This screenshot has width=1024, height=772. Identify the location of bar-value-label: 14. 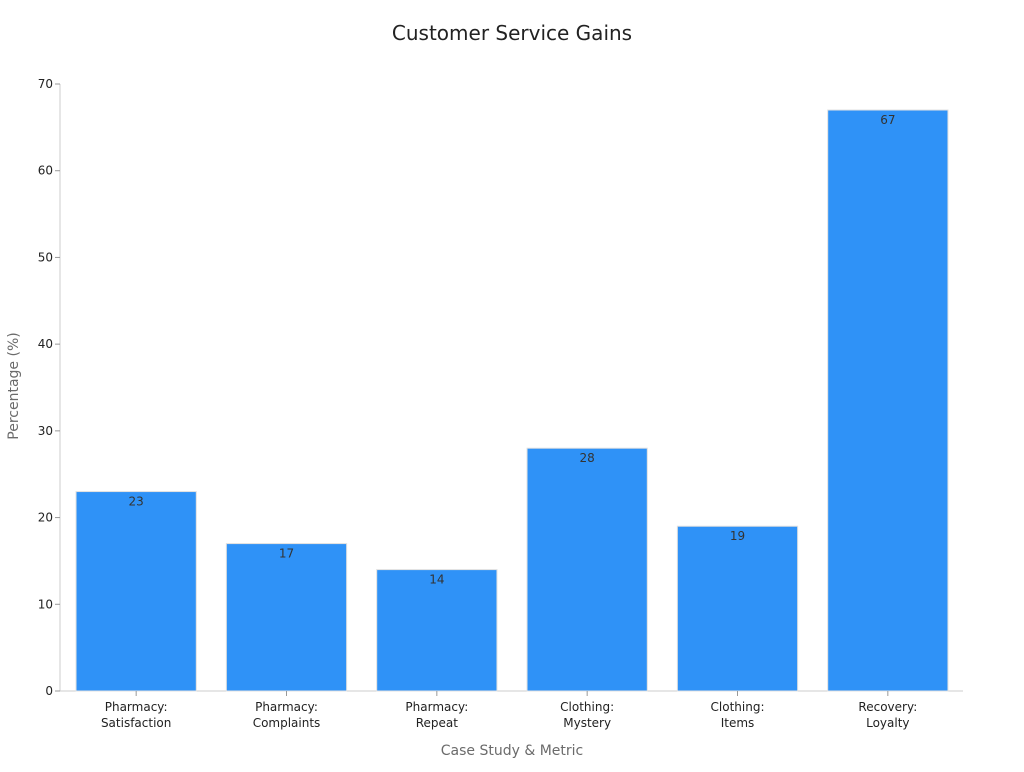
(436, 580).